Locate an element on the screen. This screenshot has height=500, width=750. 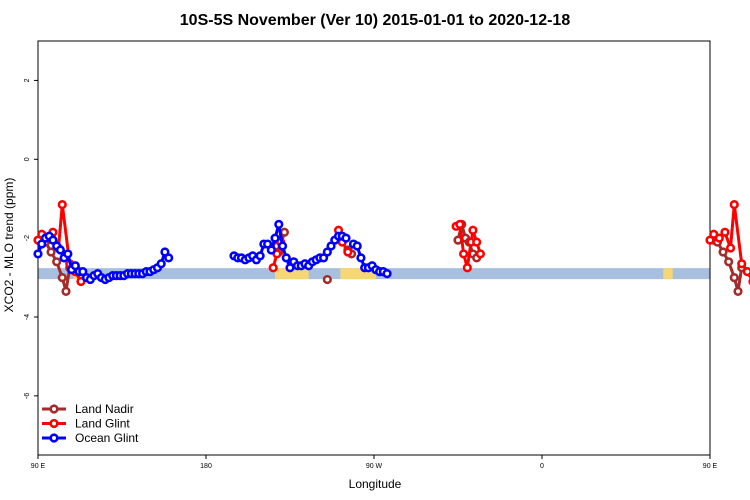
x-axis-label: Longitude is located at coordinates (375, 484).